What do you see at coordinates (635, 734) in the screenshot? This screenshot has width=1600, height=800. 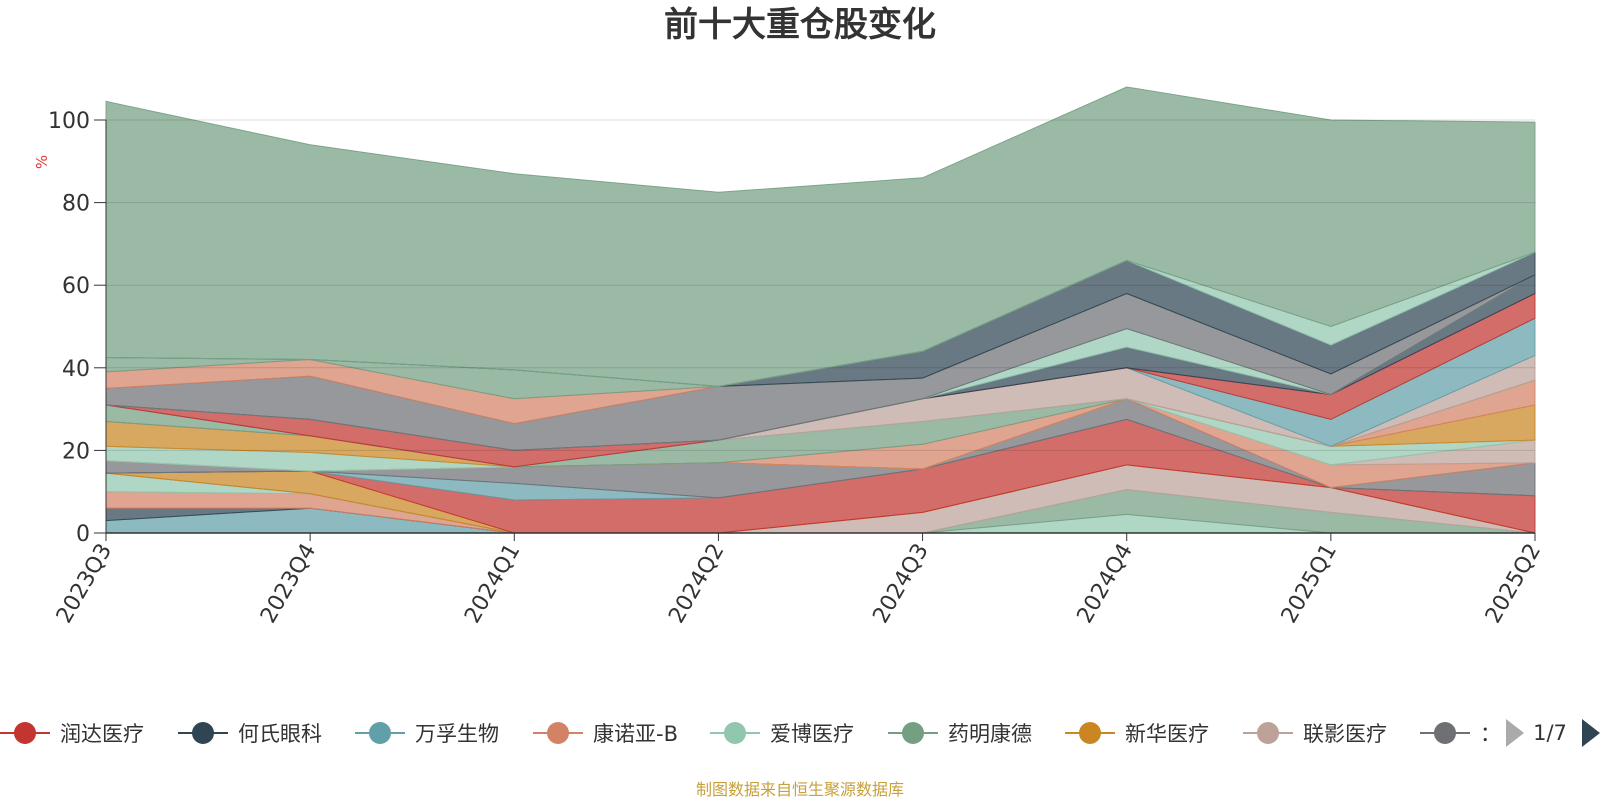 I see `legend-label: 康诺亚-B` at bounding box center [635, 734].